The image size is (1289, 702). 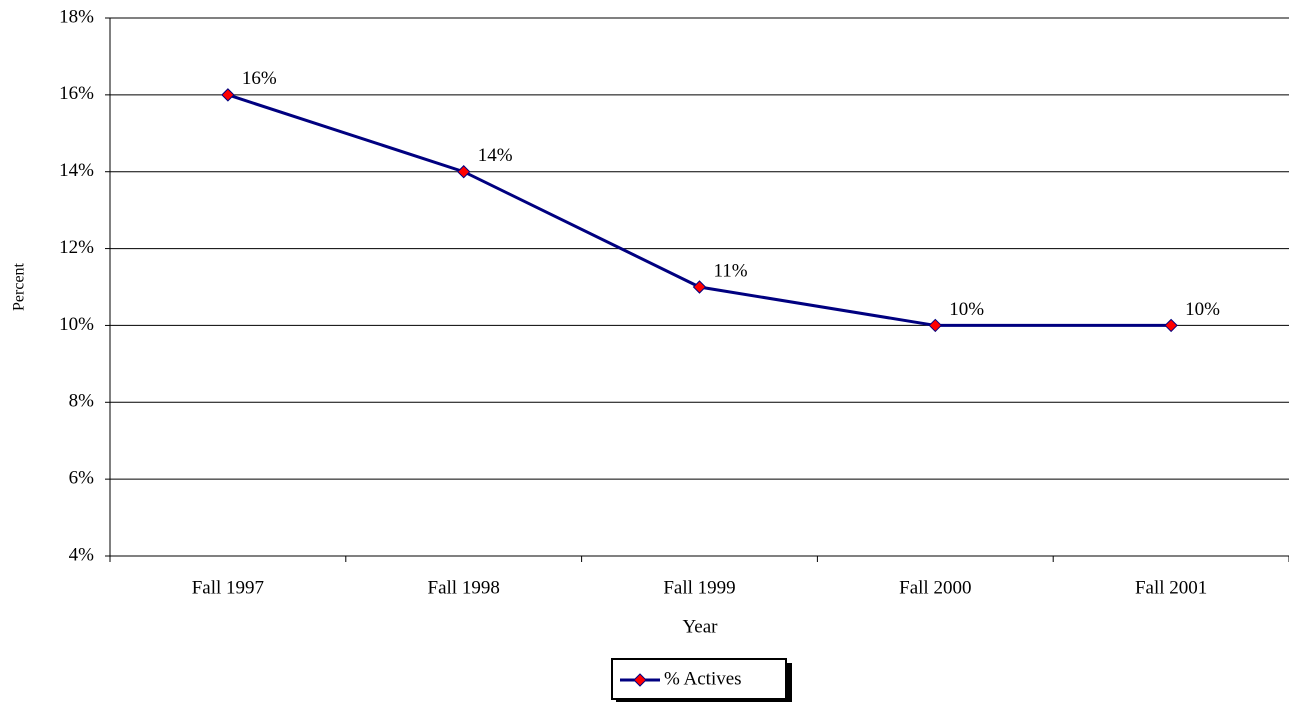 I want to click on legend-marker, so click(x=640, y=680).